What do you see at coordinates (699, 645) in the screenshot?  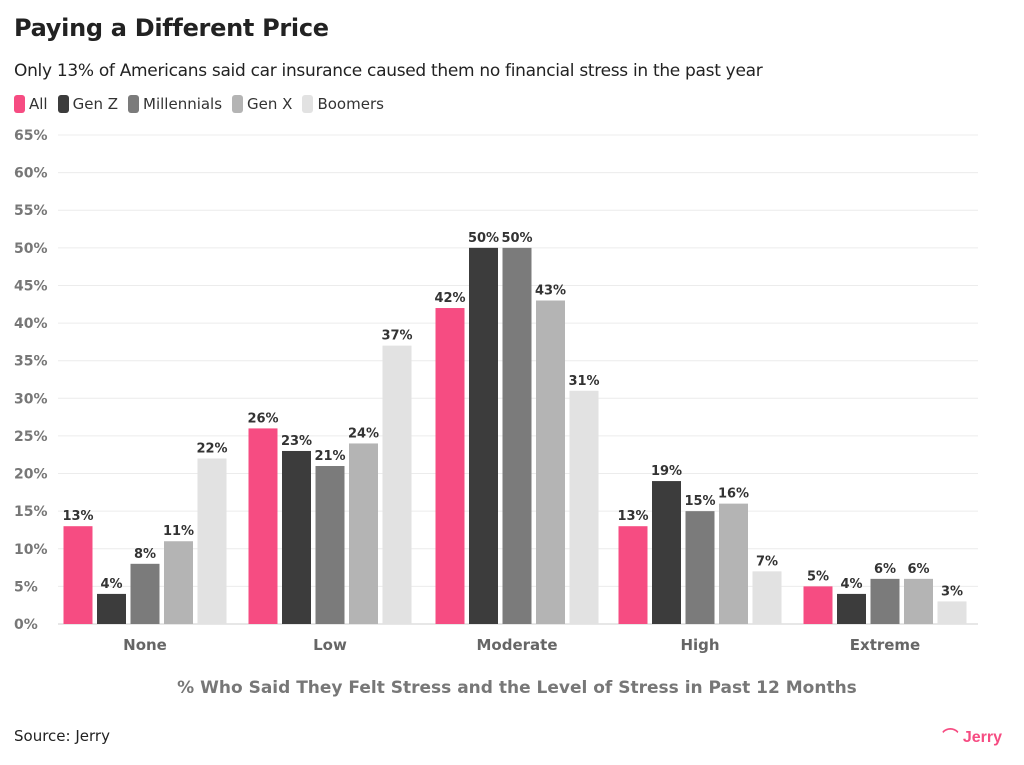 I see `x-category-label: High` at bounding box center [699, 645].